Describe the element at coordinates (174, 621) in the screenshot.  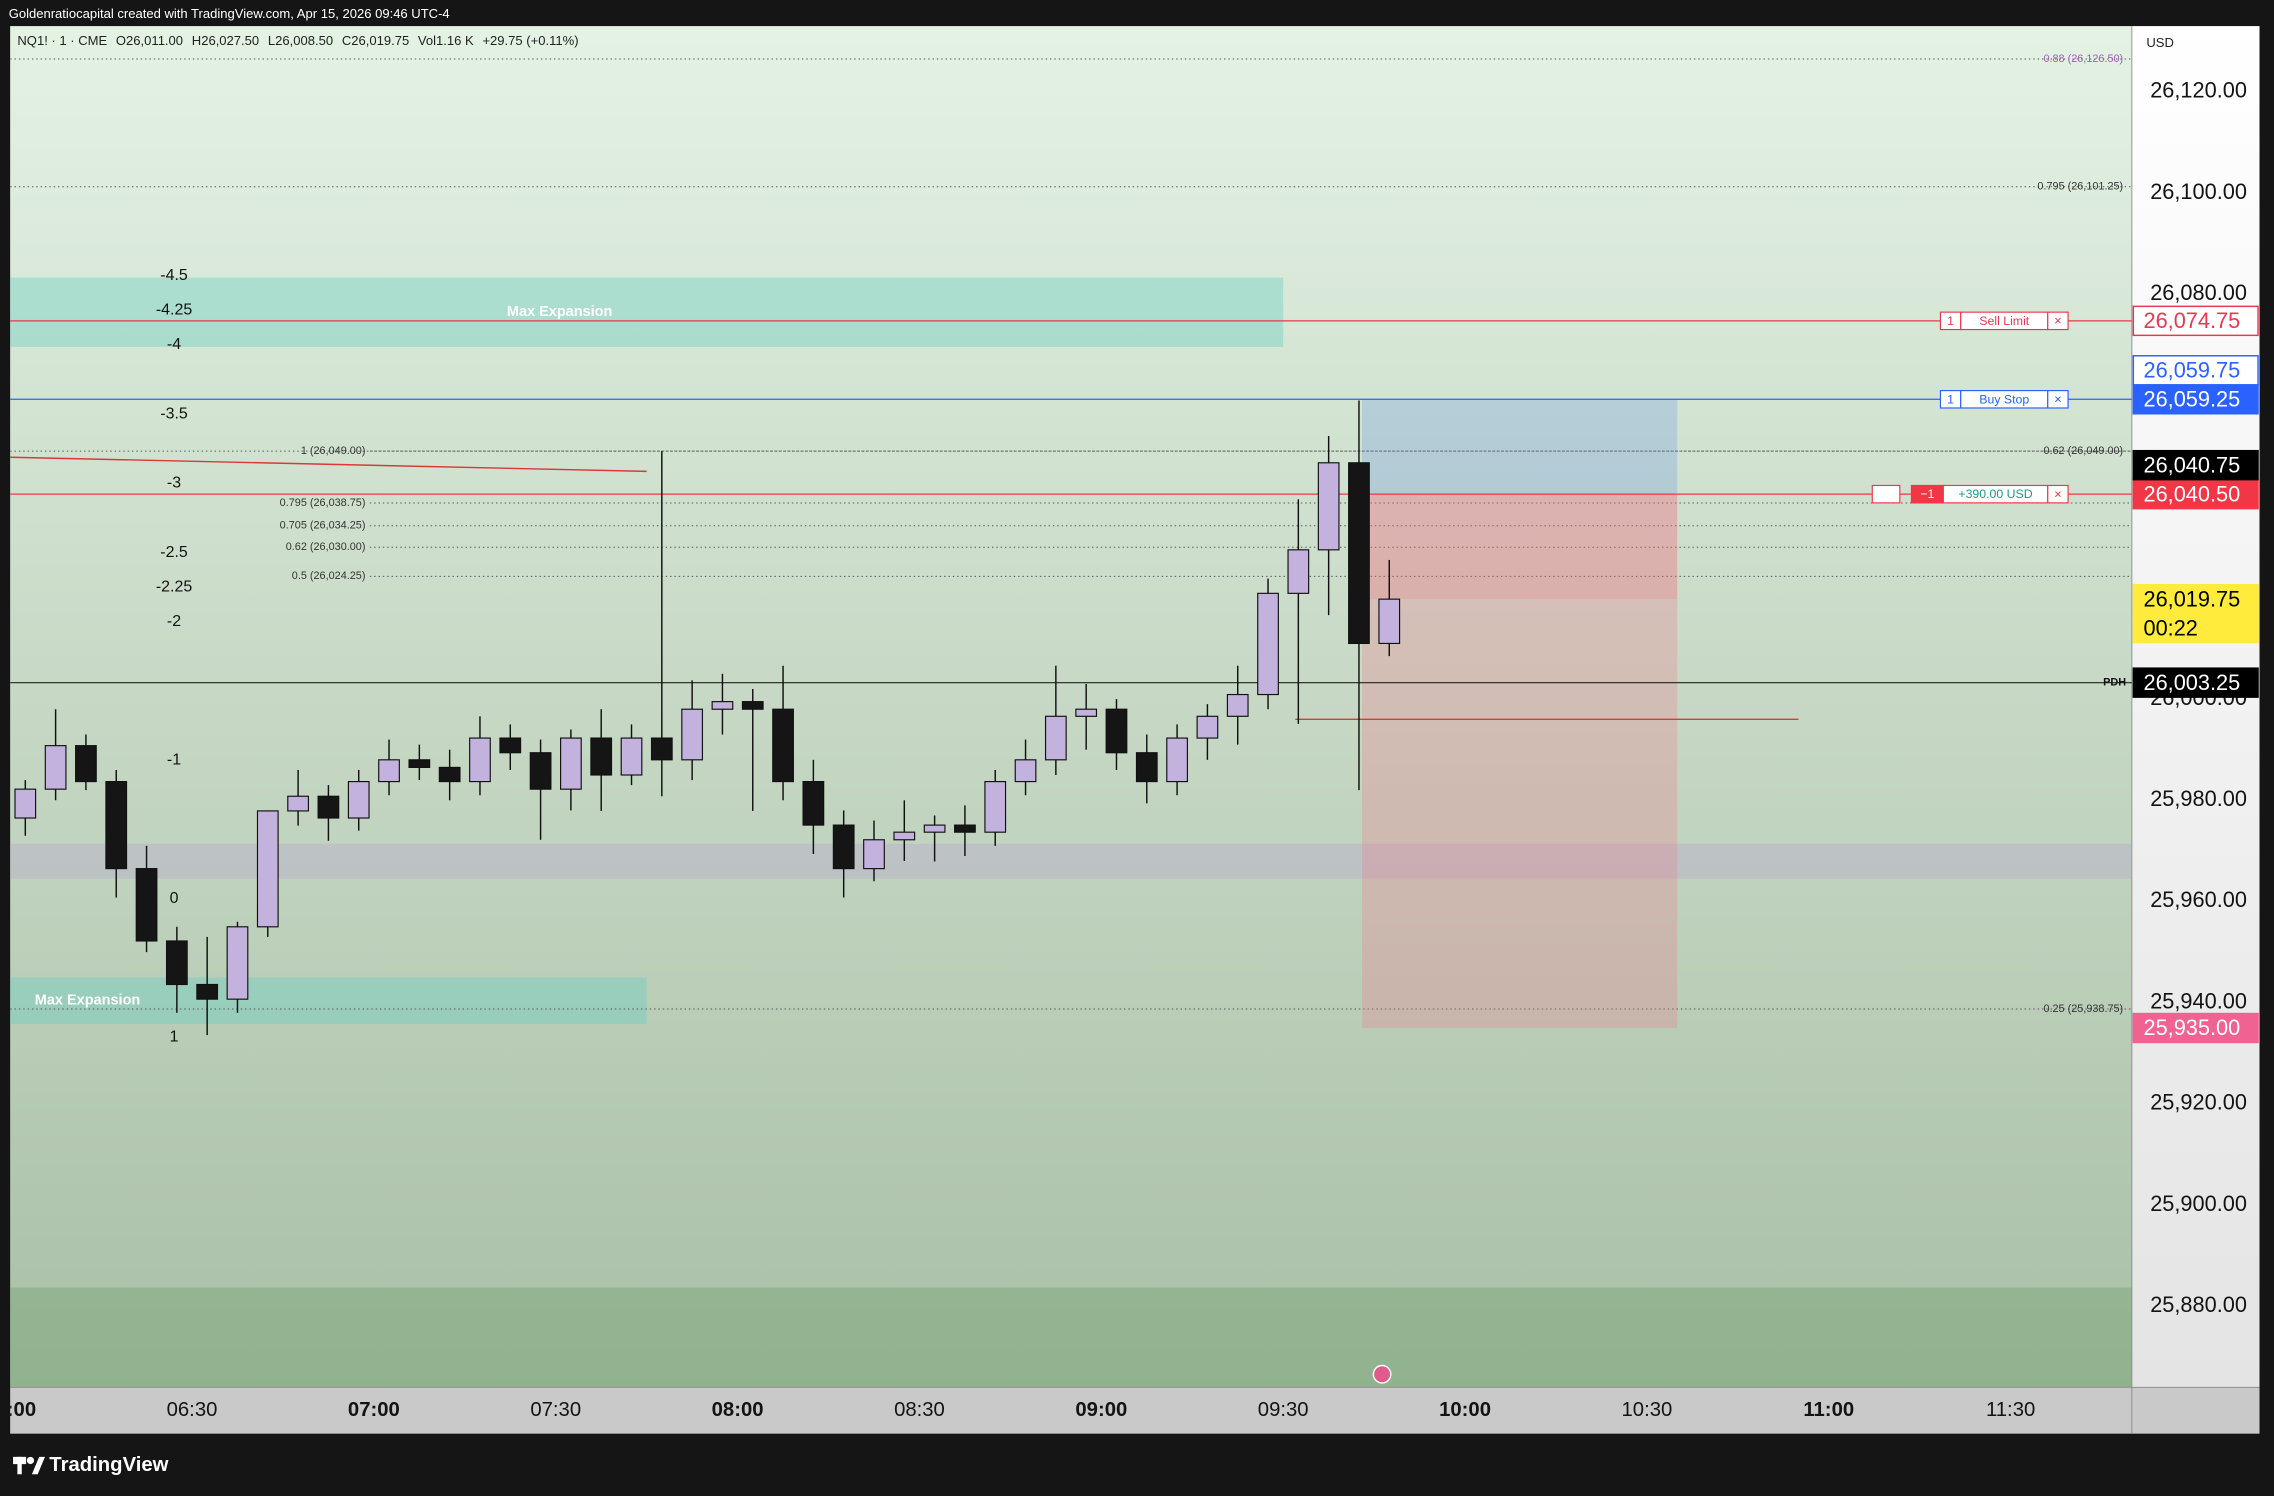
I see `std-level: -2` at that location.